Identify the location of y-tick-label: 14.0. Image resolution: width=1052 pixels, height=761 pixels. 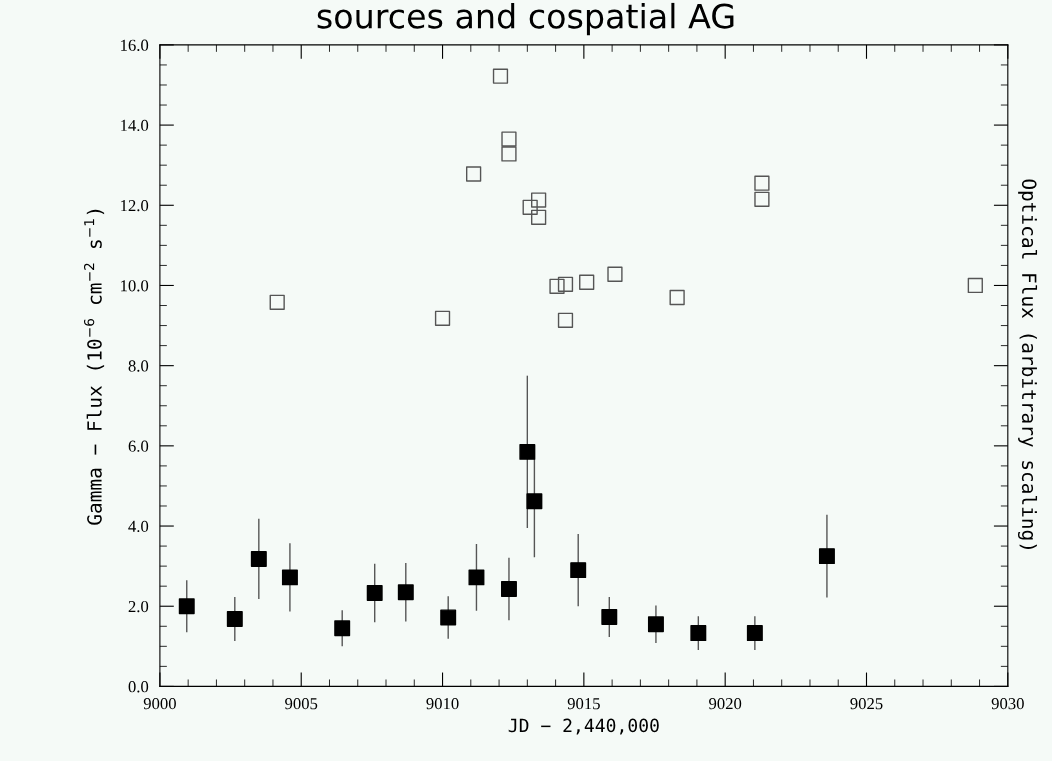
(135, 125).